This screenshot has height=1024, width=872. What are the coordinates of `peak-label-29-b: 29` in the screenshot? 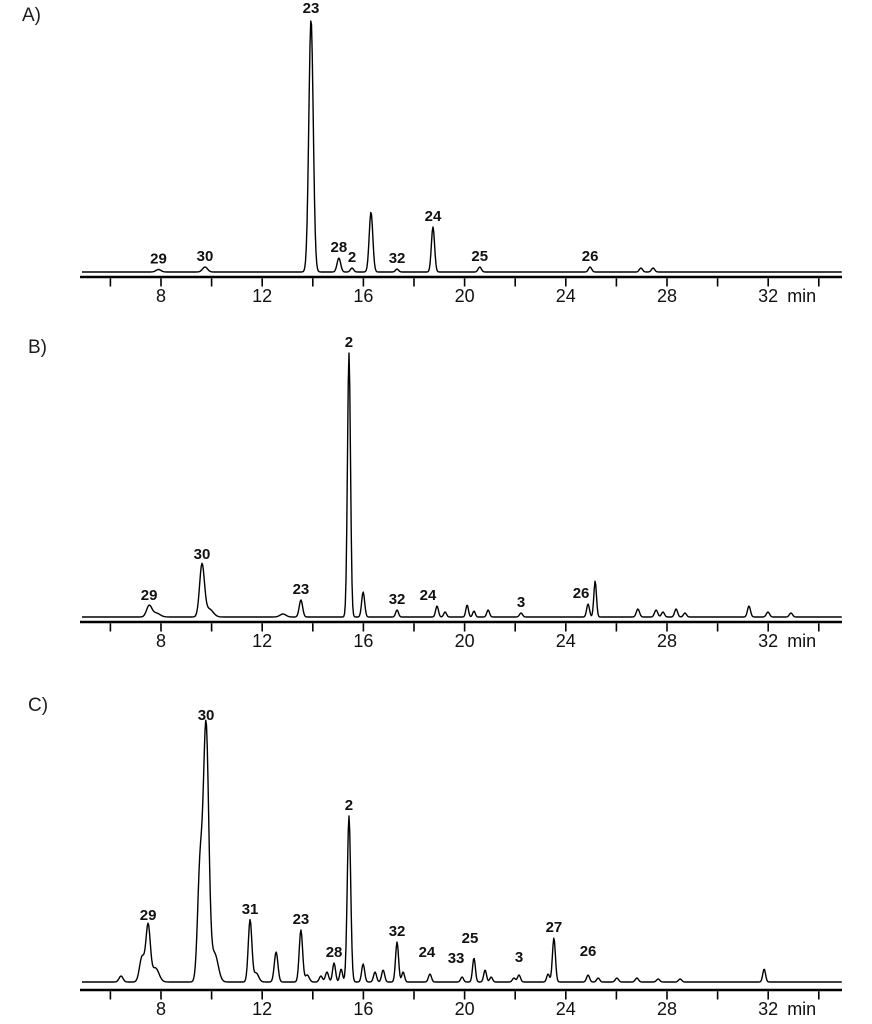 It's located at (149, 595).